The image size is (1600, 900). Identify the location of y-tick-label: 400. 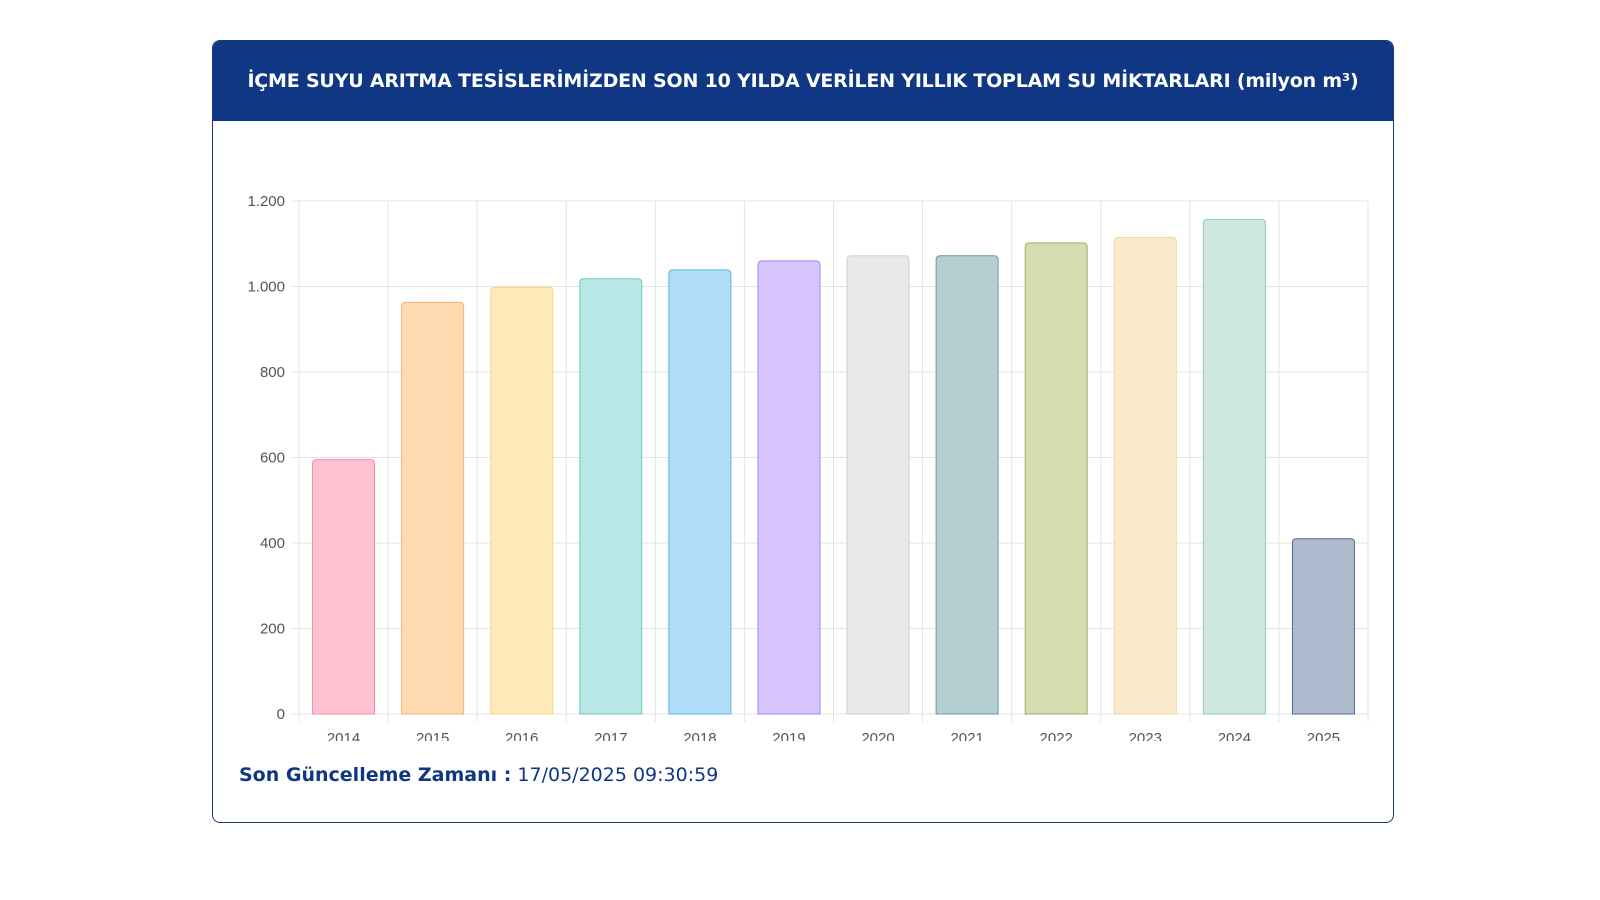
(272, 543).